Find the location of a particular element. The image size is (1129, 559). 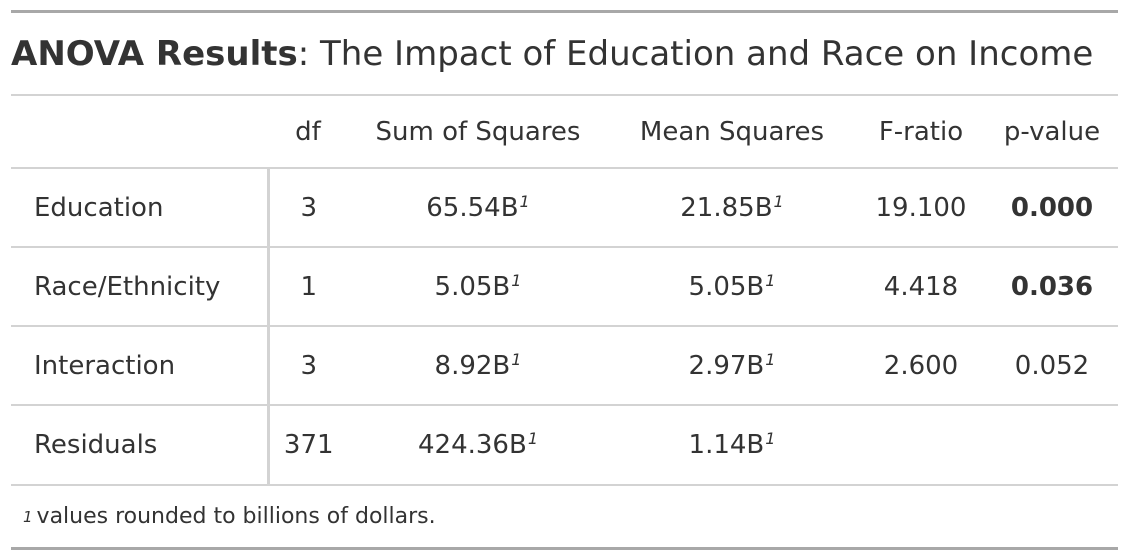

footnote-text: values rounded to billions of dollars. is located at coordinates (236, 516).